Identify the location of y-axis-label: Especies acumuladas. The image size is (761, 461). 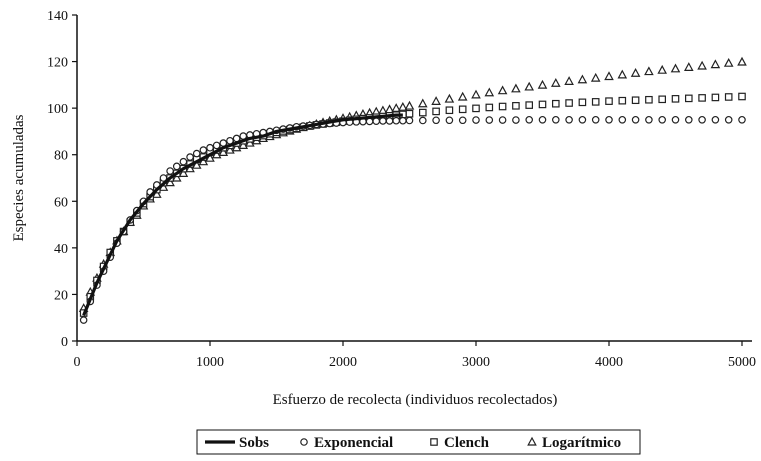
(19, 177).